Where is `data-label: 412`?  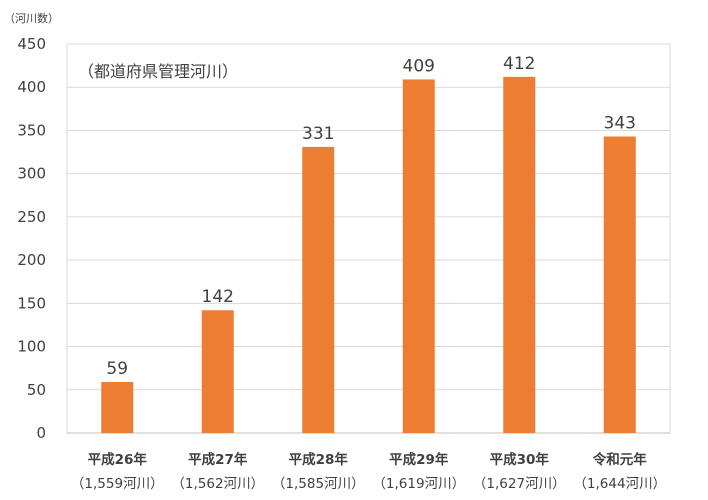
data-label: 412 is located at coordinates (519, 64).